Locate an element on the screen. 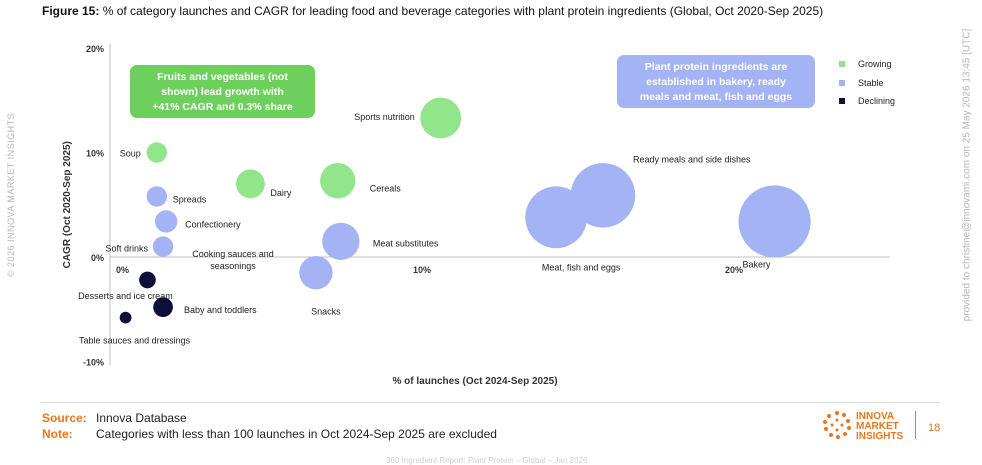 This screenshot has height=465, width=982. bubble-label: Cooking sauces and seasonings is located at coordinates (233, 260).